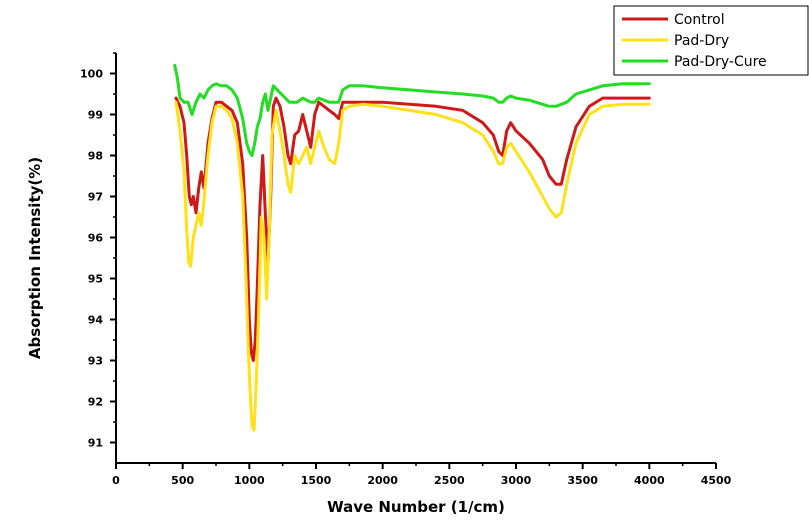 This screenshot has width=809, height=520. Describe the element at coordinates (649, 480) in the screenshot. I see `x-tick-label: 4000` at that location.